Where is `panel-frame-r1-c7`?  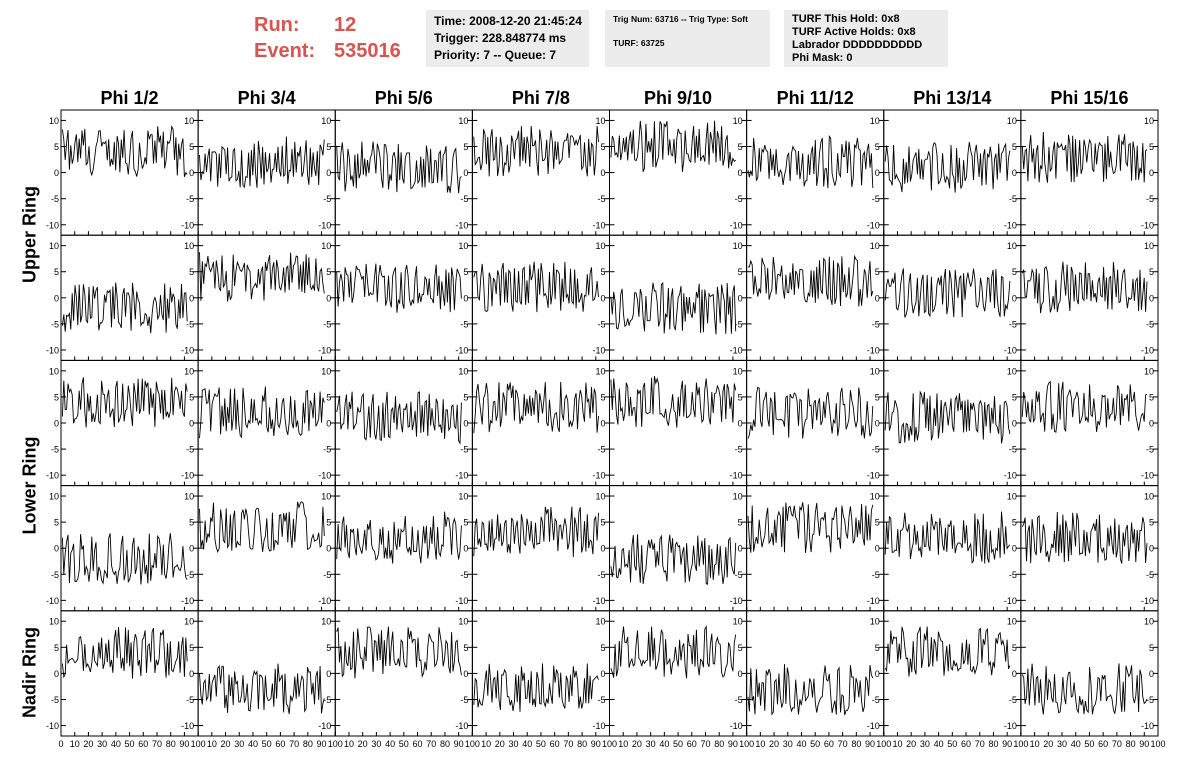
panel-frame-r1-c7 is located at coordinates (1089, 297).